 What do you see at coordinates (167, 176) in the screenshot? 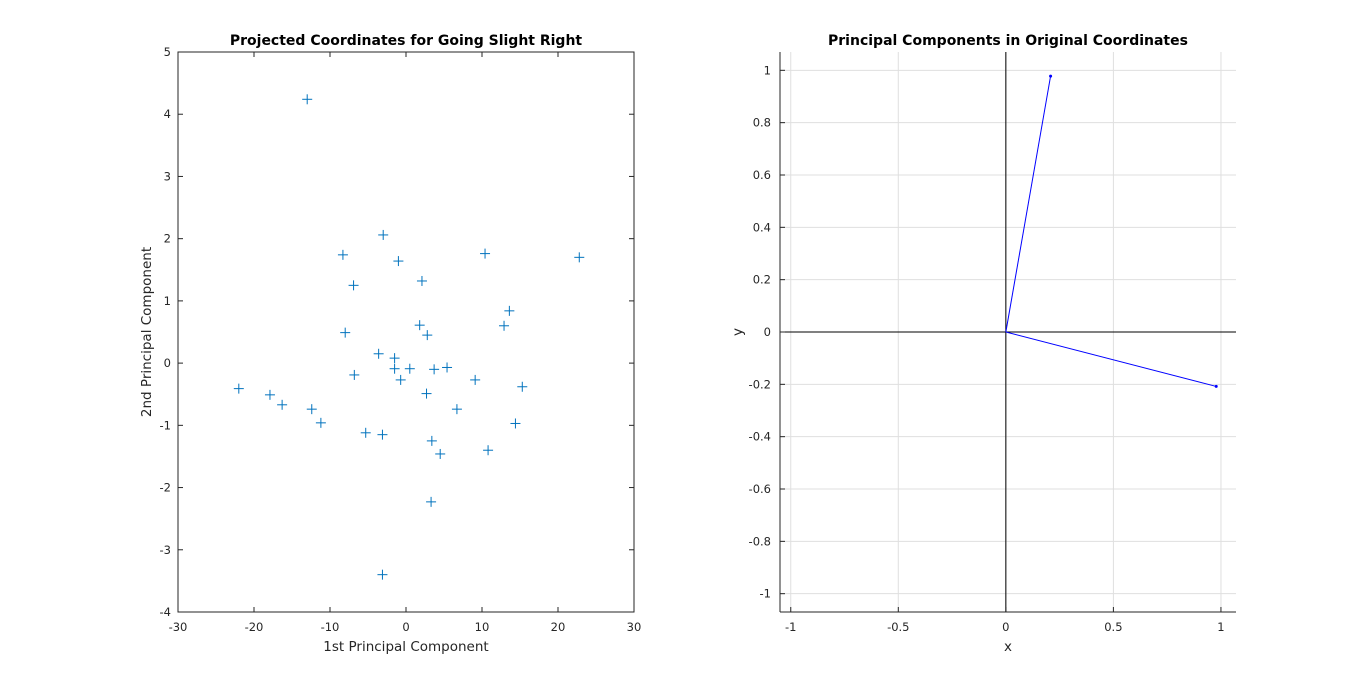
I see `scatter-y-tick-label: 3` at bounding box center [167, 176].